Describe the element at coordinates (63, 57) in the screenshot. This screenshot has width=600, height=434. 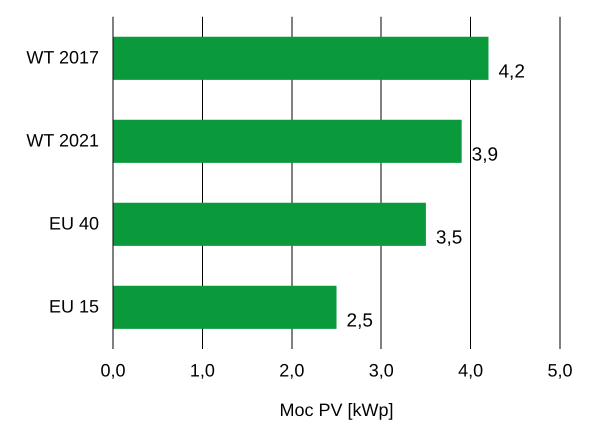
I see `y-tick-label: WT 2017` at that location.